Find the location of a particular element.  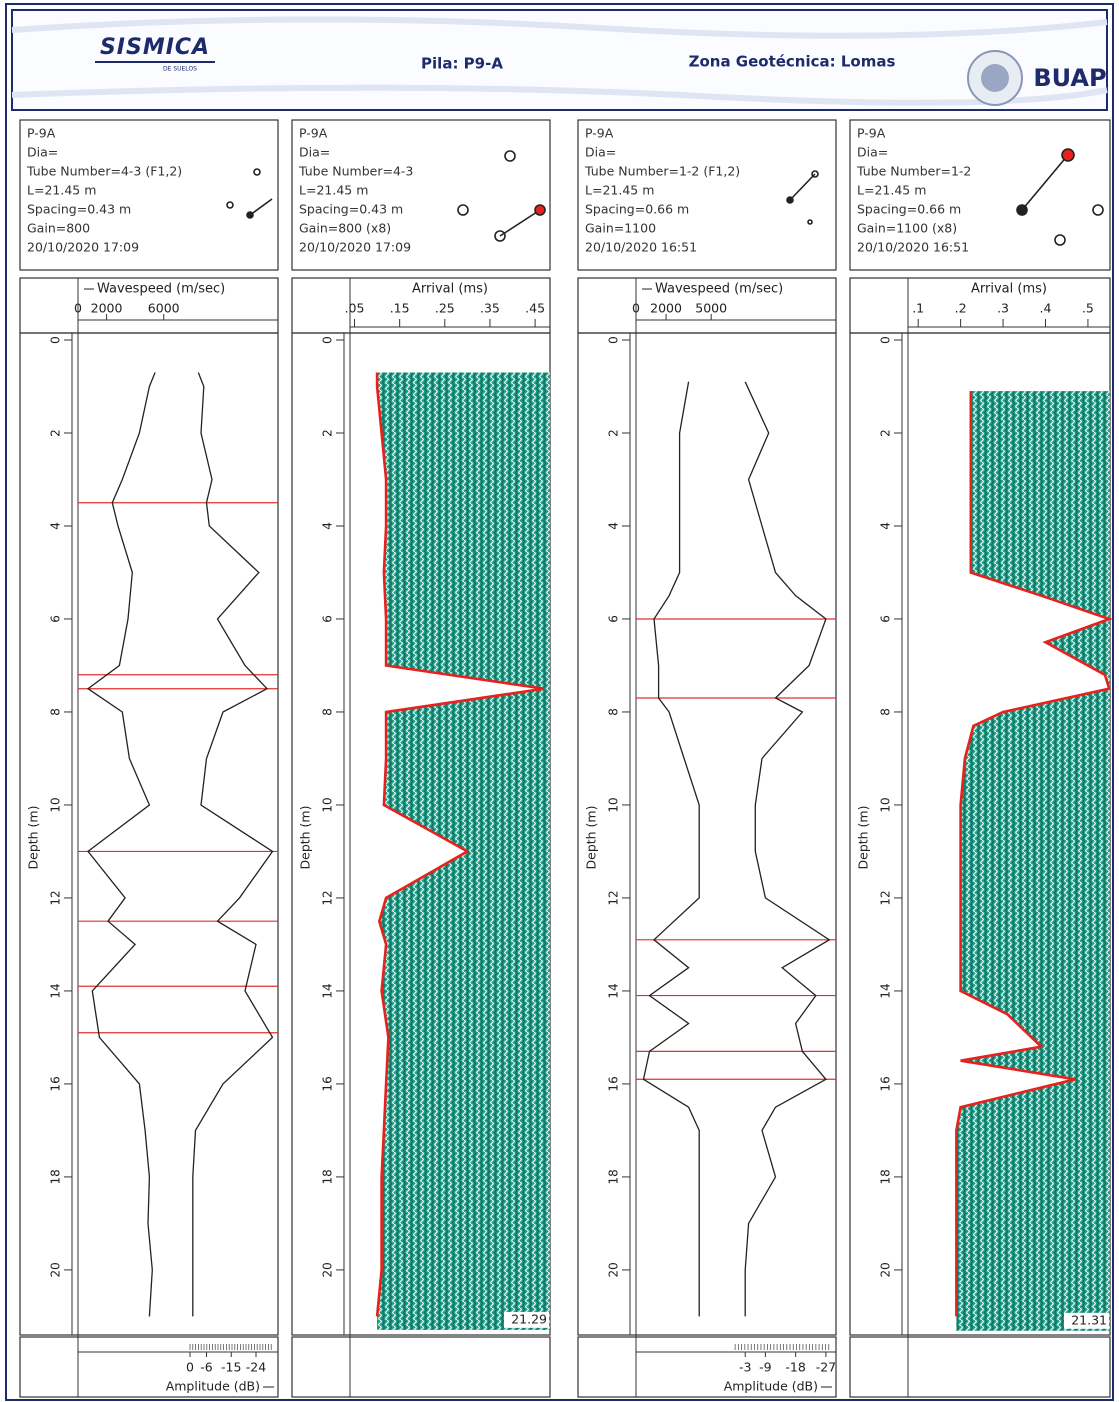

institution: BUAP is located at coordinates (1069, 78).